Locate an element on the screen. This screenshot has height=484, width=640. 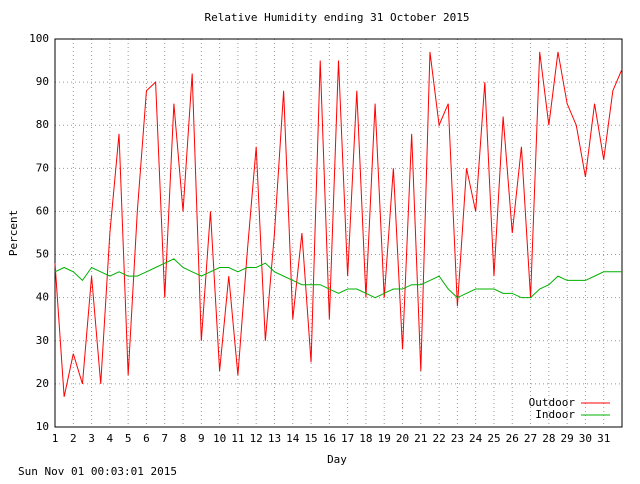
x-tick-label: 7 is located at coordinates (164, 438).